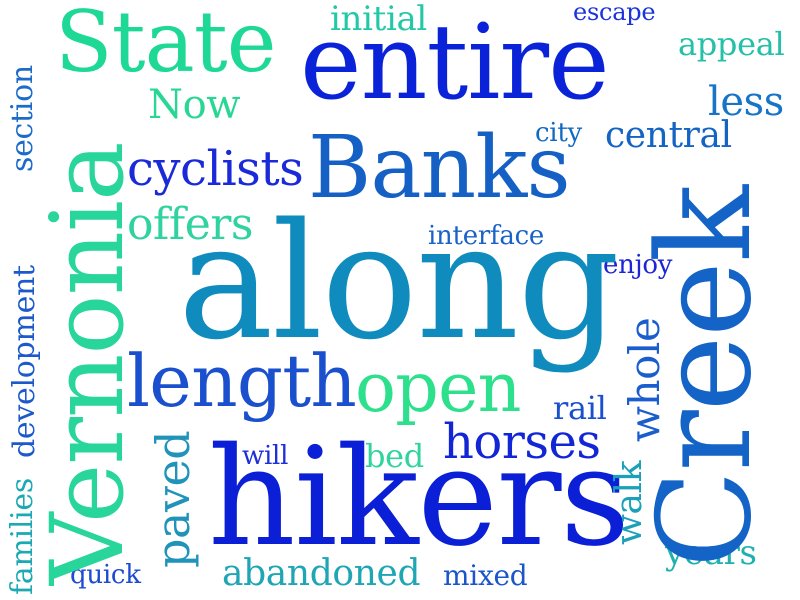  I want to click on word-years: years, so click(711, 553).